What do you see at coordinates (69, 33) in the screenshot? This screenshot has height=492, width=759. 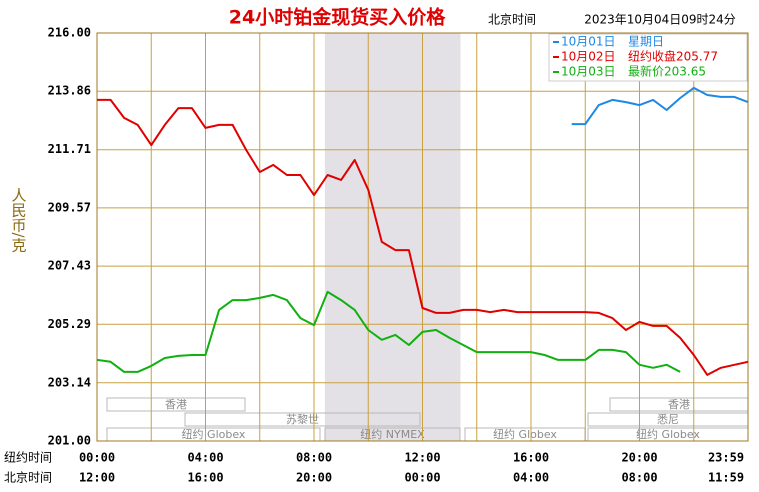 I see `y-tick-label: 216.00` at bounding box center [69, 33].